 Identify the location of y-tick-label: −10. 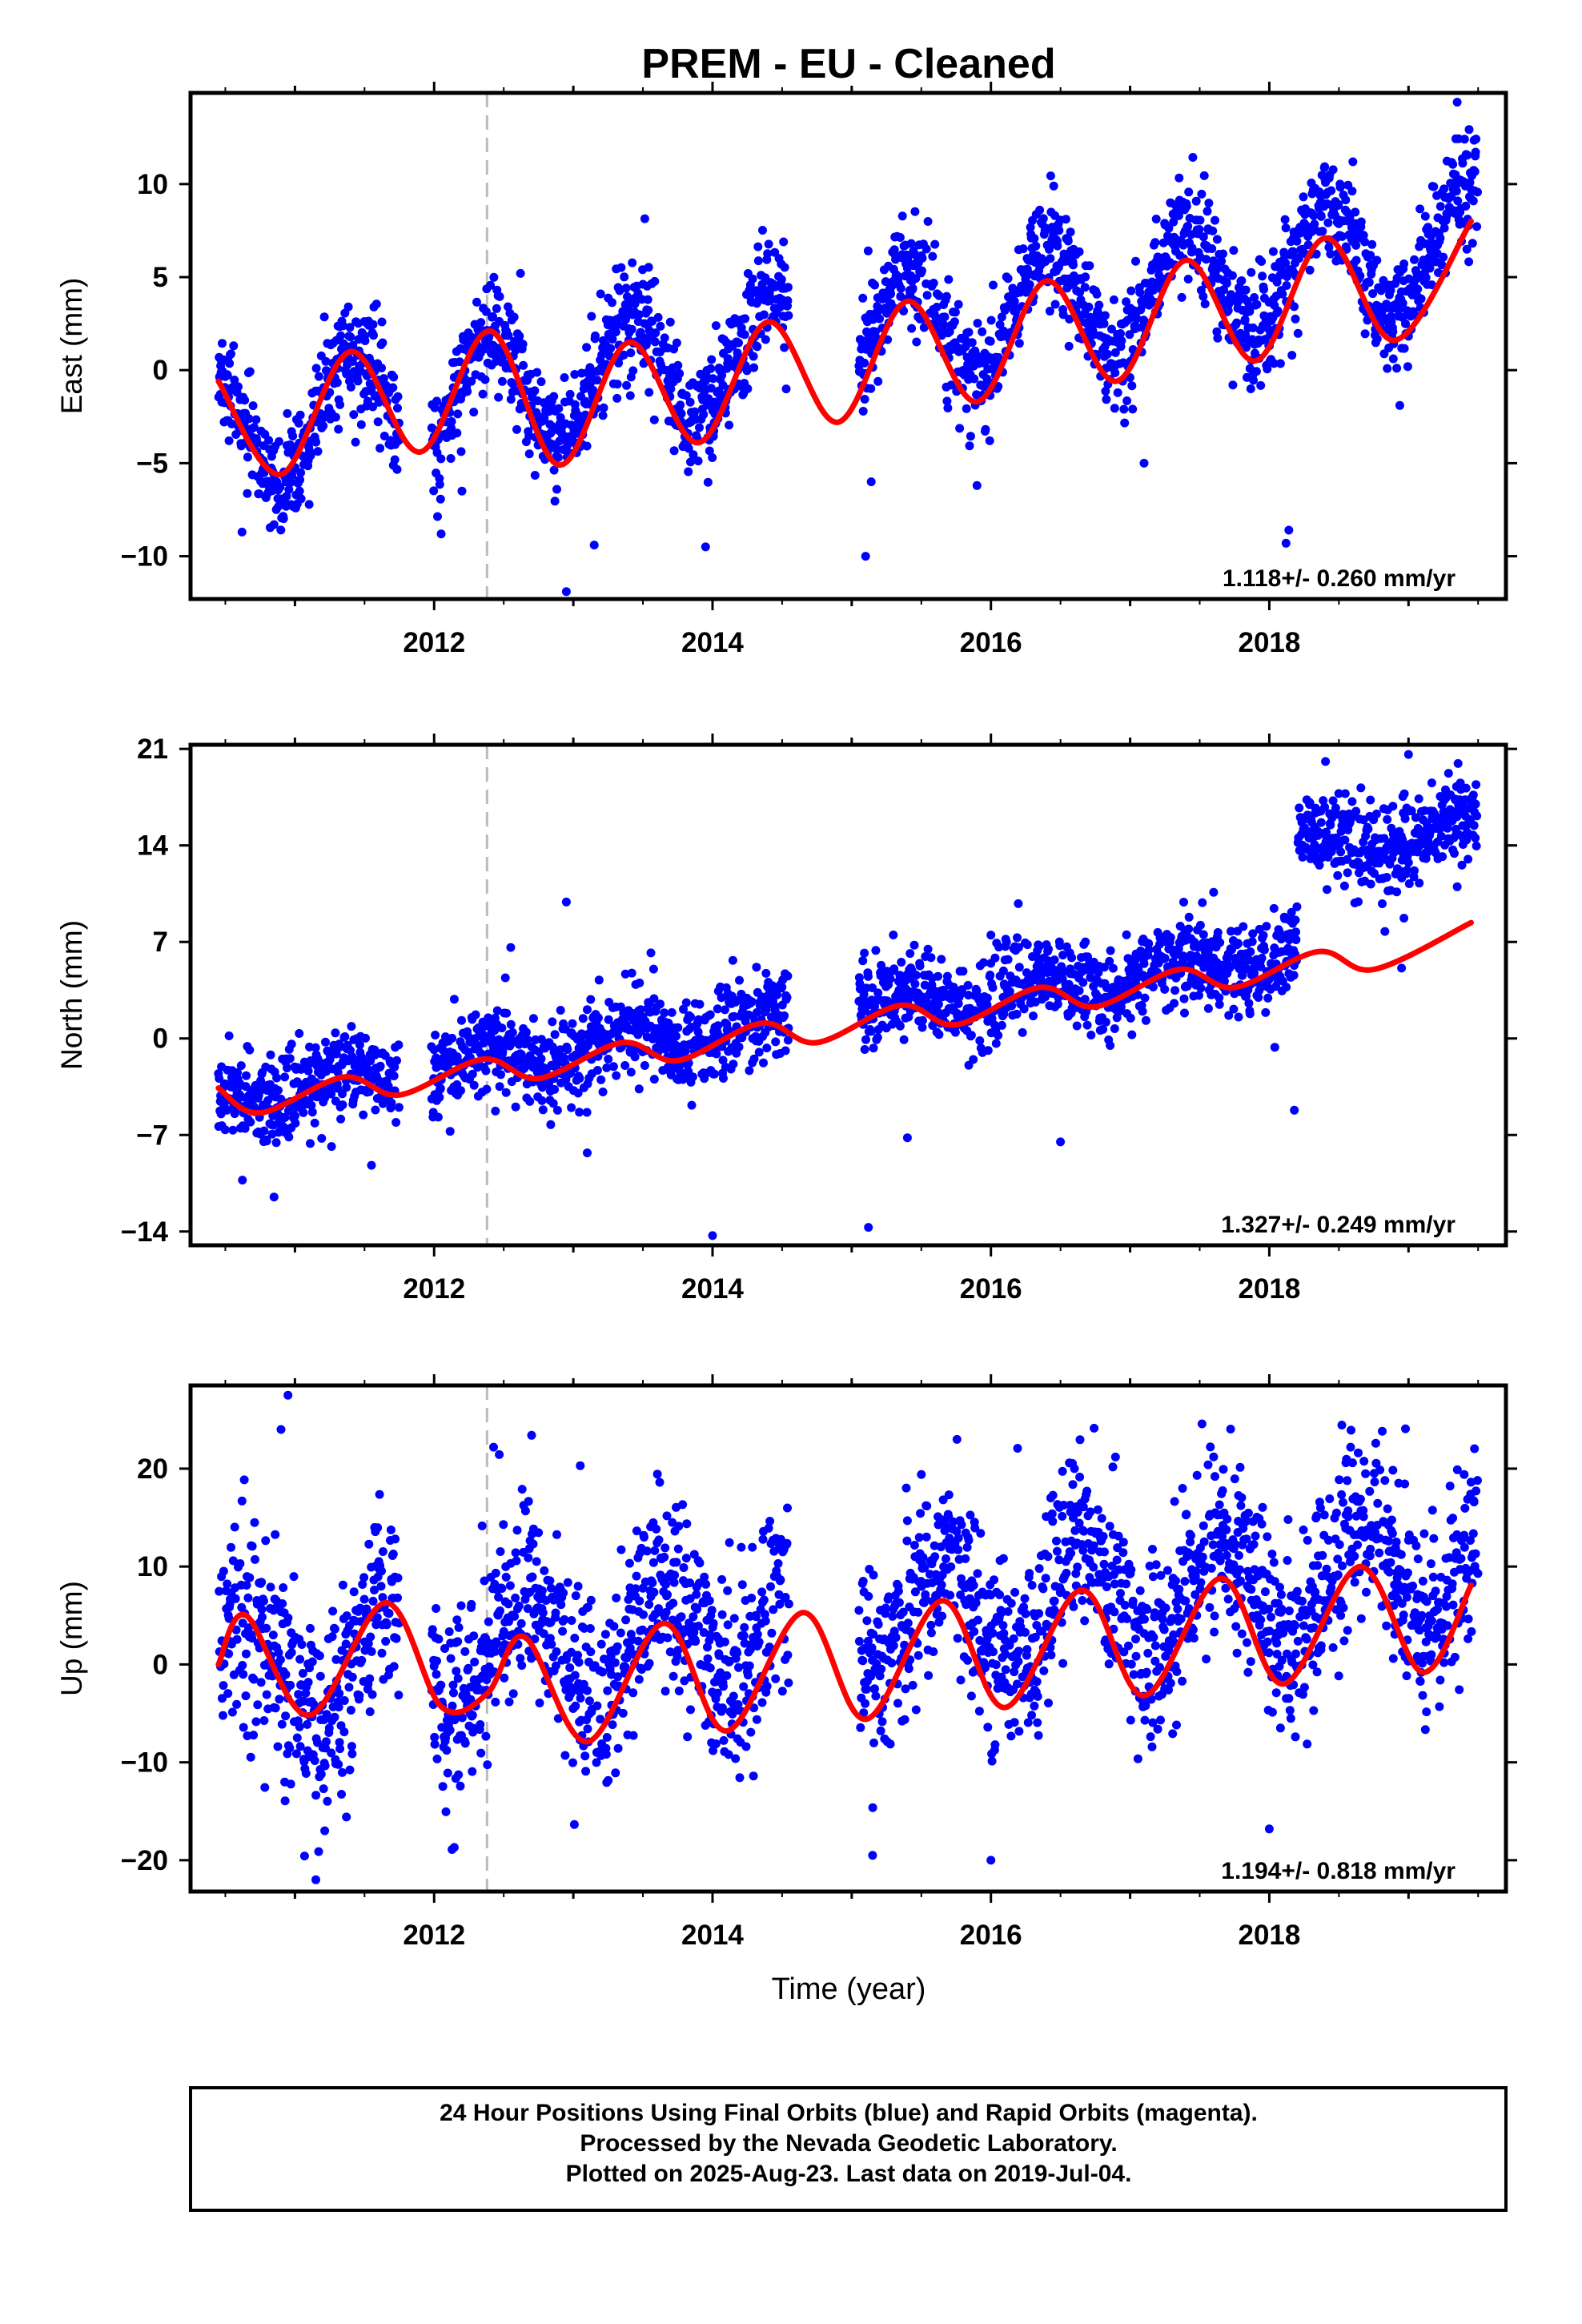
(144, 557).